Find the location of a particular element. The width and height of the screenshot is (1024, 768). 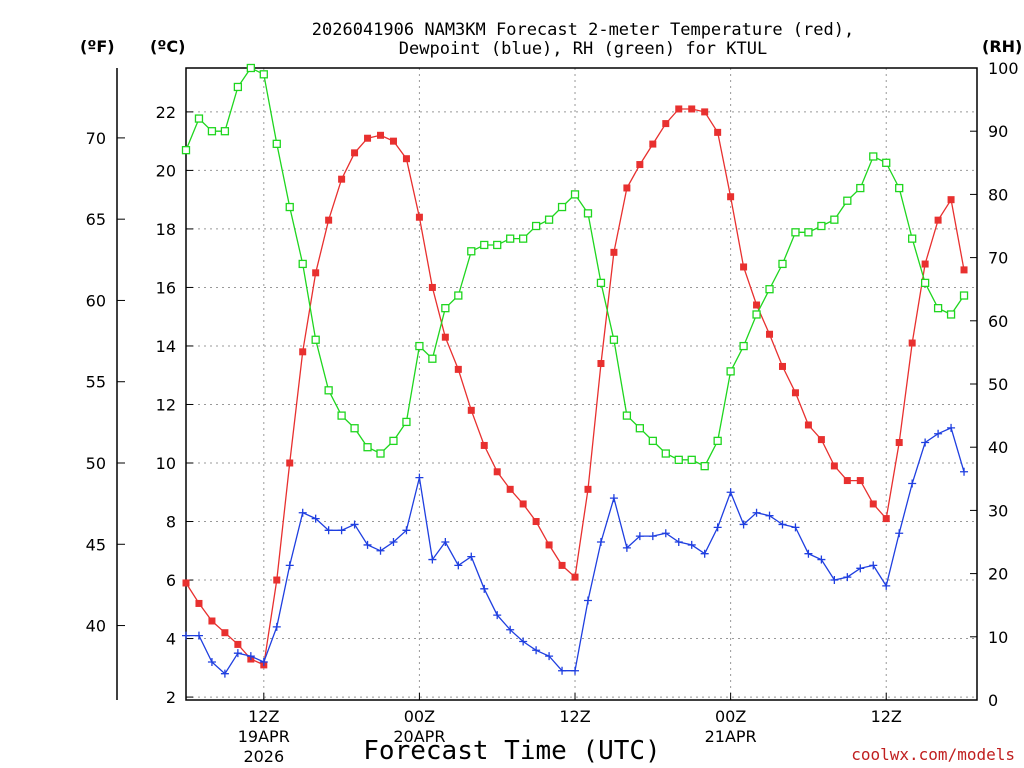

credit-link: coolwx.com/models is located at coordinates (933, 754).